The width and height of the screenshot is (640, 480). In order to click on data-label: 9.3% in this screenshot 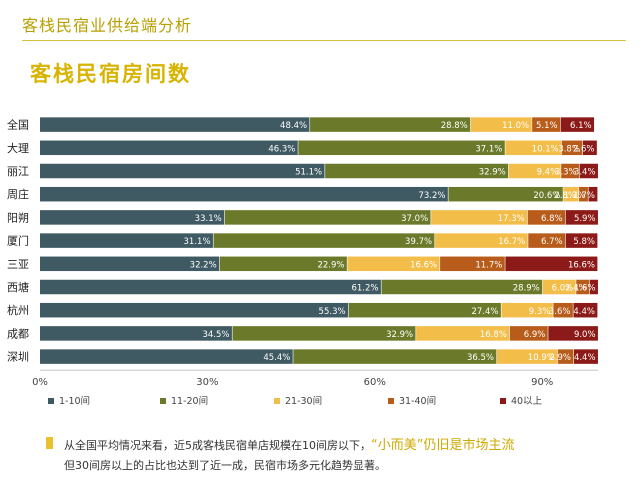, I will do `click(540, 312)`.